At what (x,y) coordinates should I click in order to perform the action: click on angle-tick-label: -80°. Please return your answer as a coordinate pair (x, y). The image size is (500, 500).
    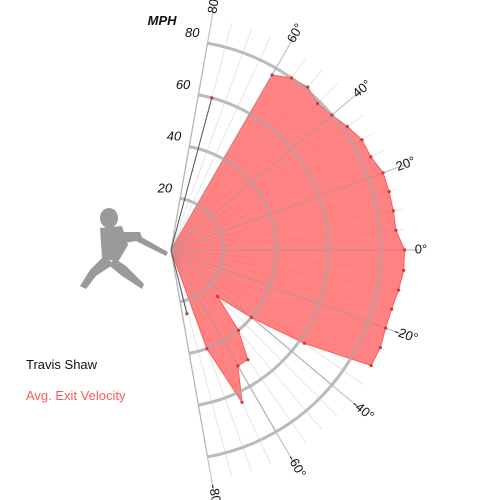
    Looking at the image, I should click on (215, 491).